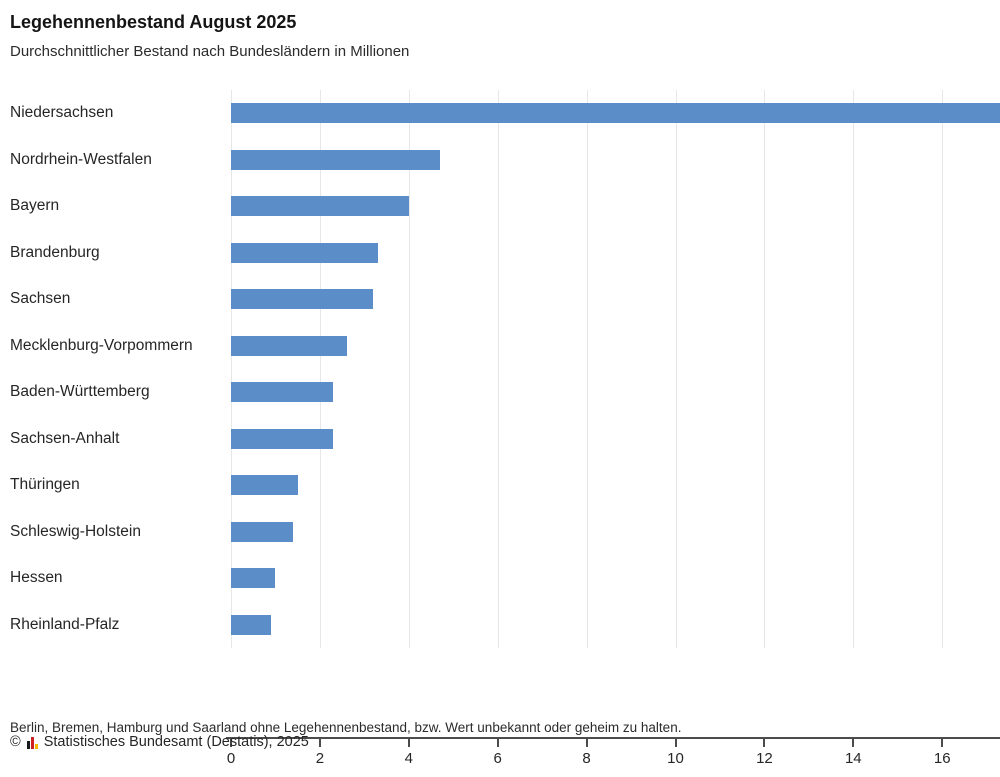  Describe the element at coordinates (65, 624) in the screenshot. I see `category-label: Rheinland-Pfalz` at that location.